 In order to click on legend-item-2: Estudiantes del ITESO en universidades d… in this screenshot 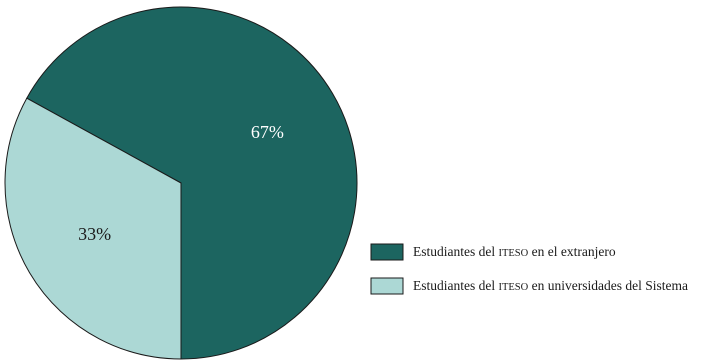, I will do `click(529, 286)`.